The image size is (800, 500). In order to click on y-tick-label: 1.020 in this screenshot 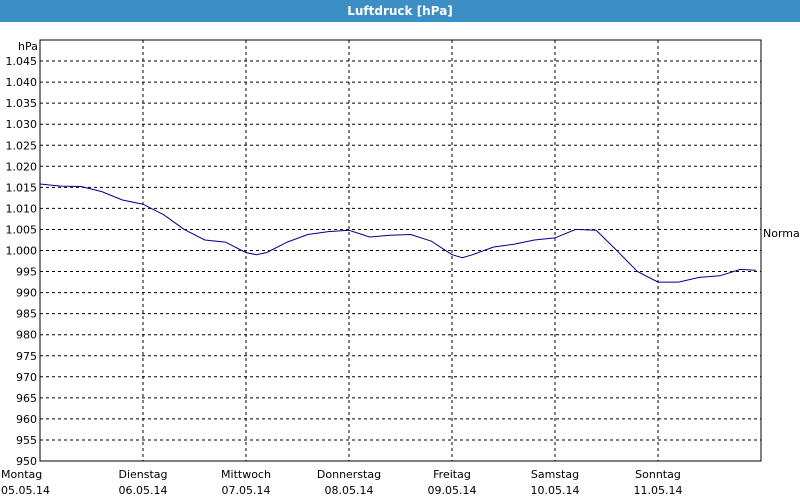, I will do `click(22, 166)`.